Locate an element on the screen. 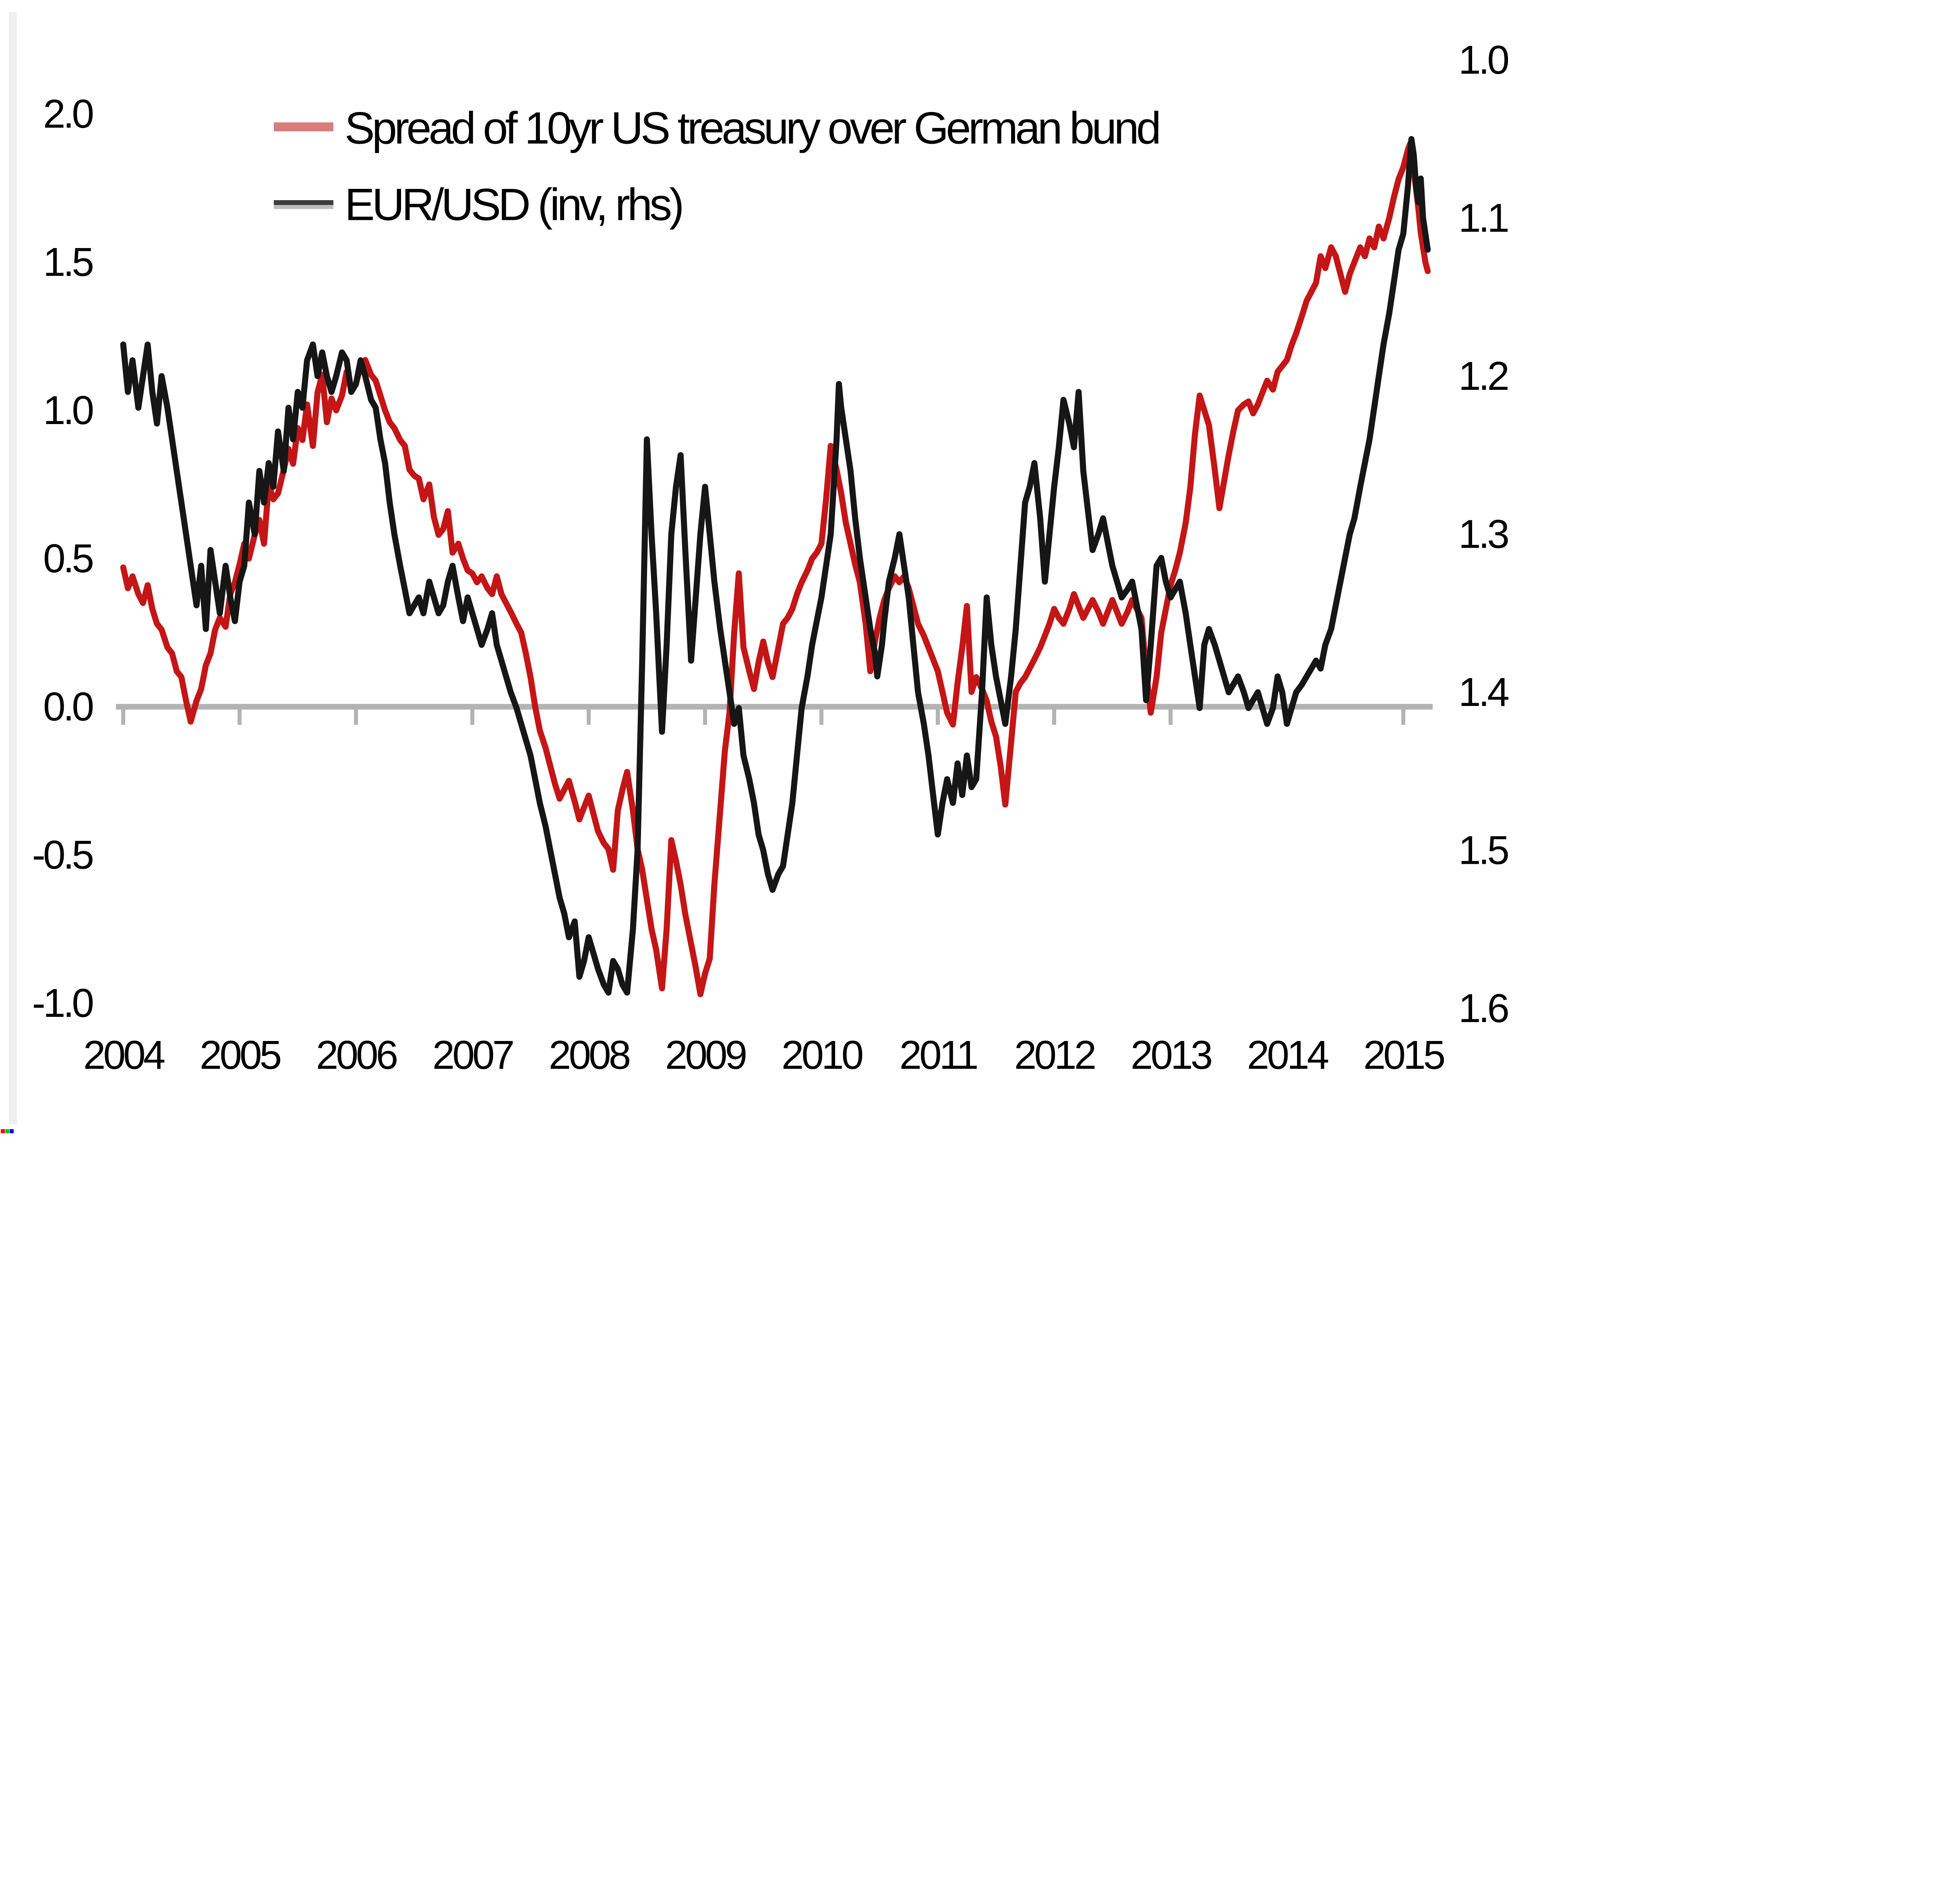  right-axis-tick-label: 1.0 is located at coordinates (1483, 60).